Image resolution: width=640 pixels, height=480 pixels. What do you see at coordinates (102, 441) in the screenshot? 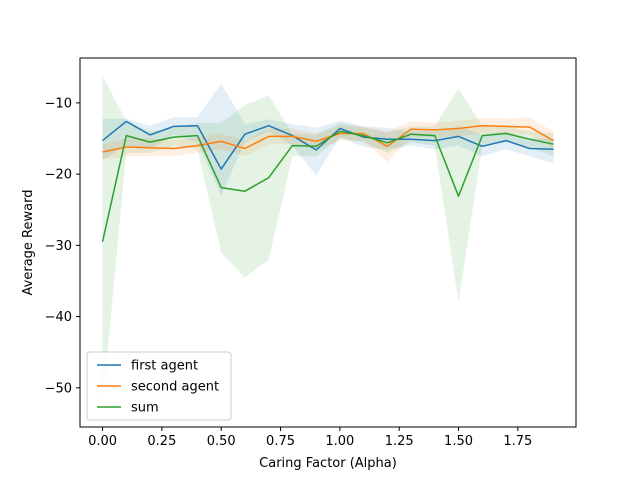
I see `x-tick-label: 0.00` at bounding box center [102, 441].